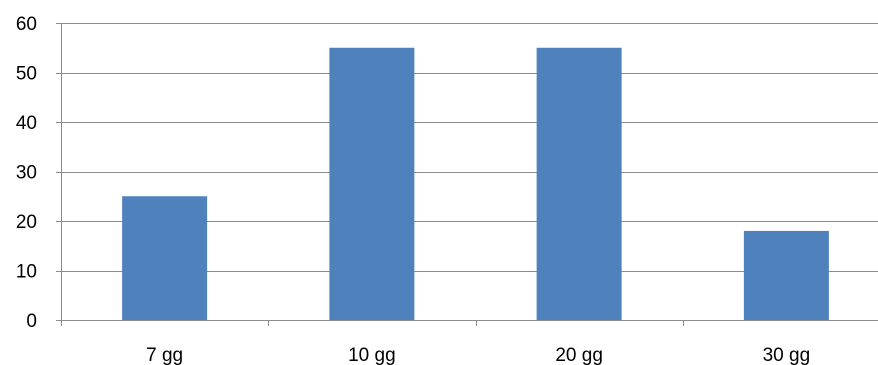  What do you see at coordinates (787, 355) in the screenshot?
I see `x-tick-label-30-gg: 30 gg` at bounding box center [787, 355].